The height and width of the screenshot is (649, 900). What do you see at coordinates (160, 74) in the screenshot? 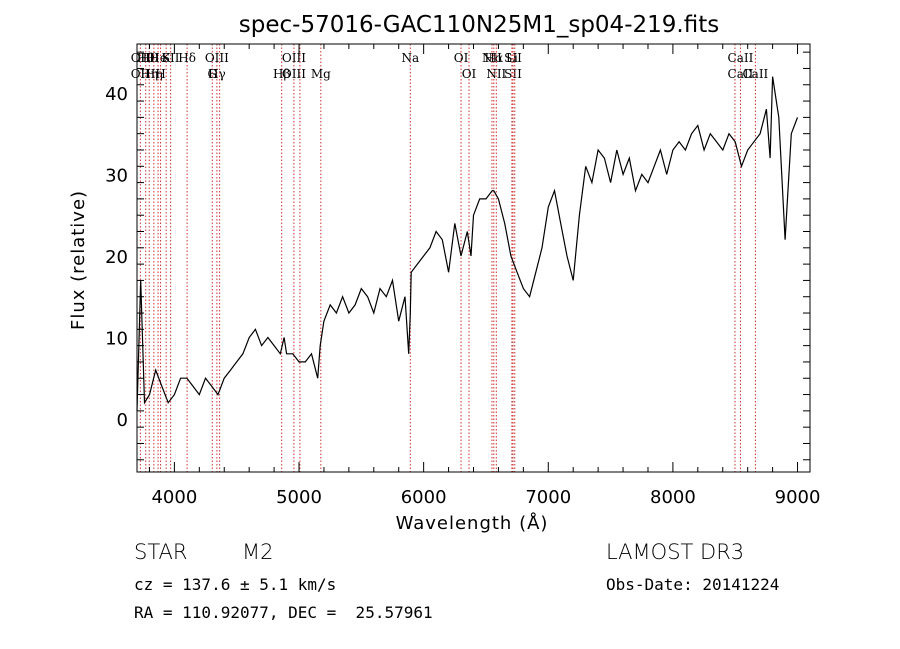
I see `marker-label: H` at bounding box center [160, 74].